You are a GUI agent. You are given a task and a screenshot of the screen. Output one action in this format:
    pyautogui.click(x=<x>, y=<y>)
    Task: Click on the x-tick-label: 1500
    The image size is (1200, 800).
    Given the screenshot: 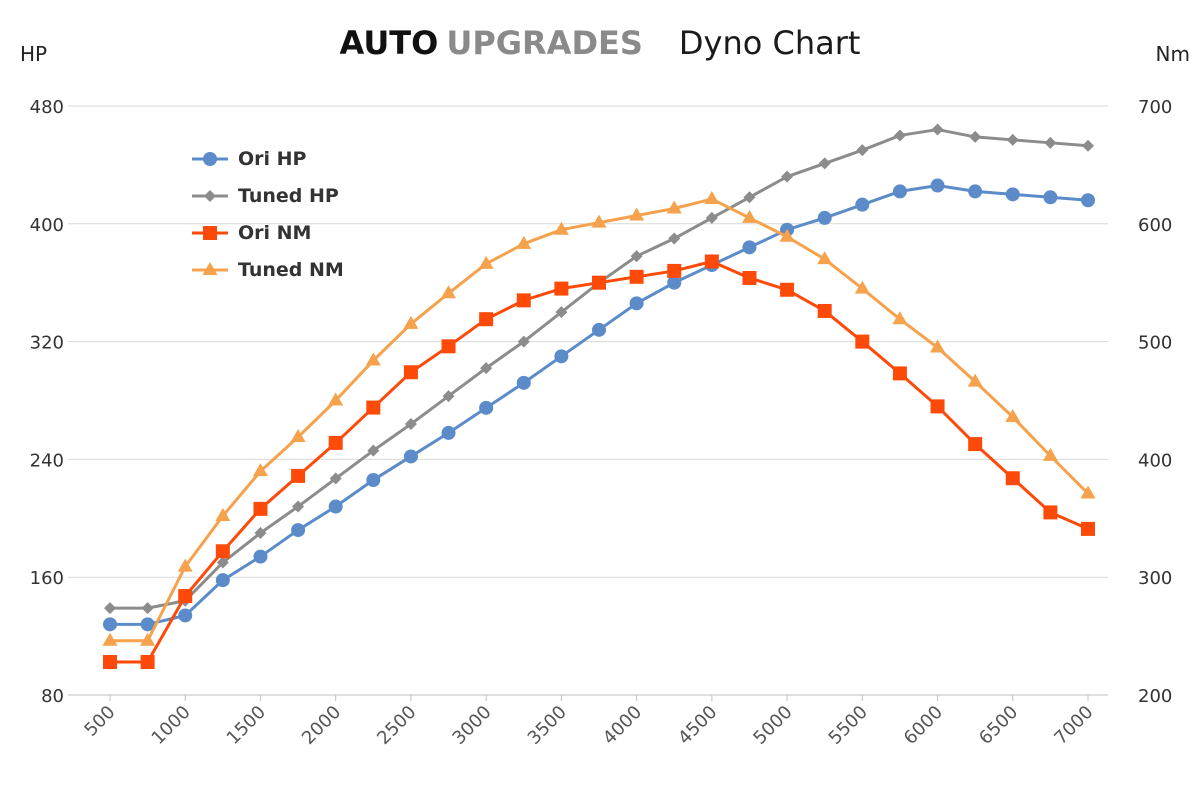 What is the action you would take?
    pyautogui.click(x=246, y=725)
    